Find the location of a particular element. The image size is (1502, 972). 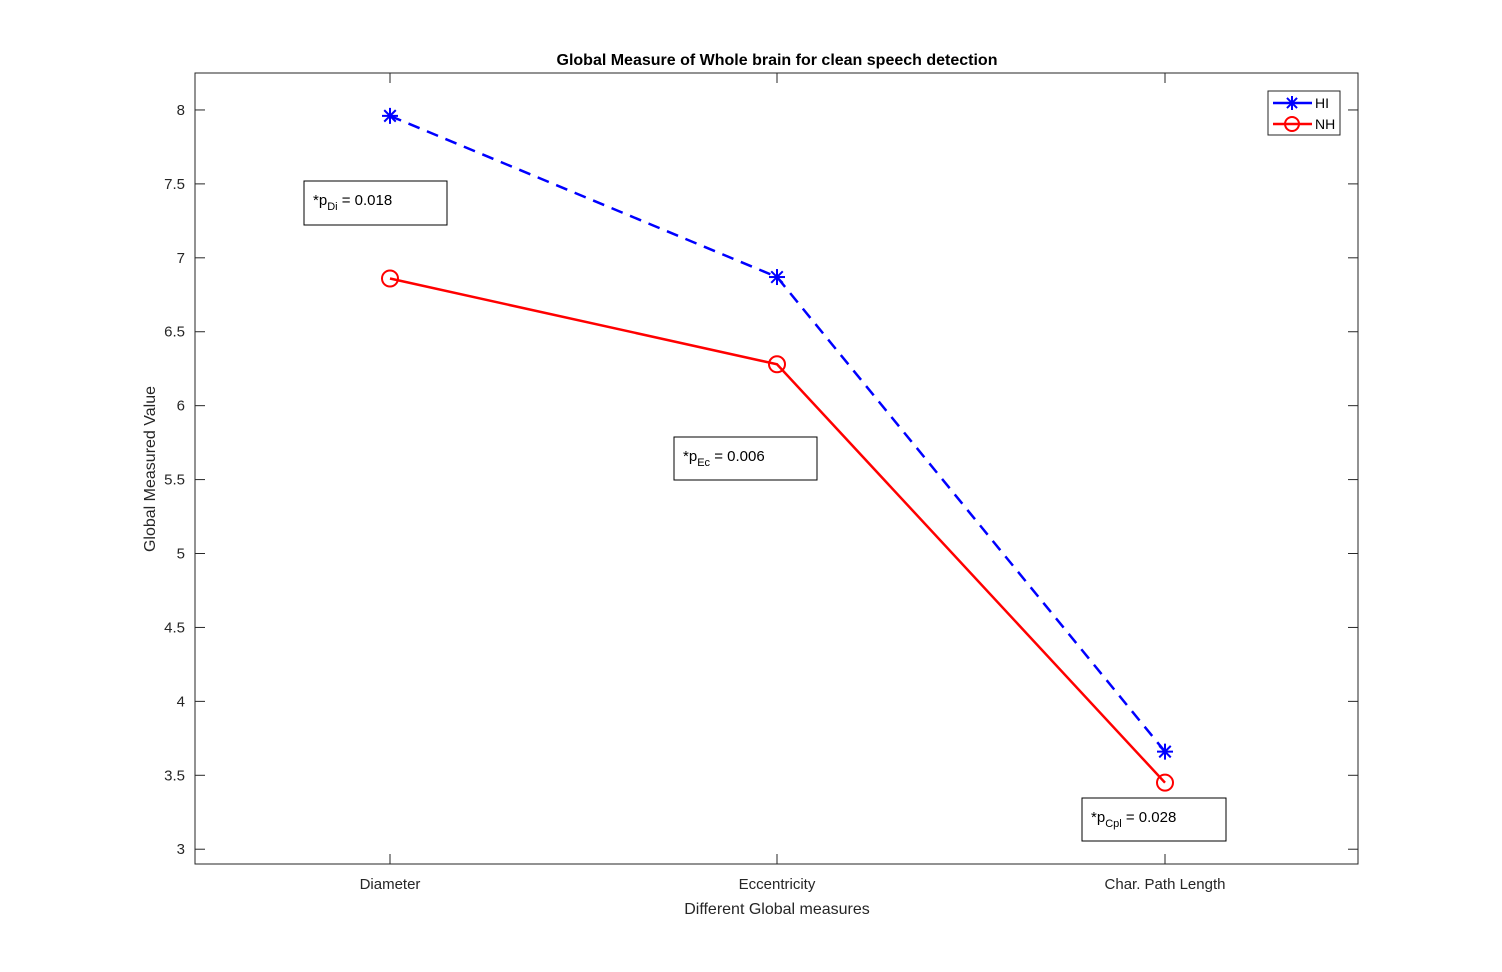

legend-label: NH is located at coordinates (1325, 124).